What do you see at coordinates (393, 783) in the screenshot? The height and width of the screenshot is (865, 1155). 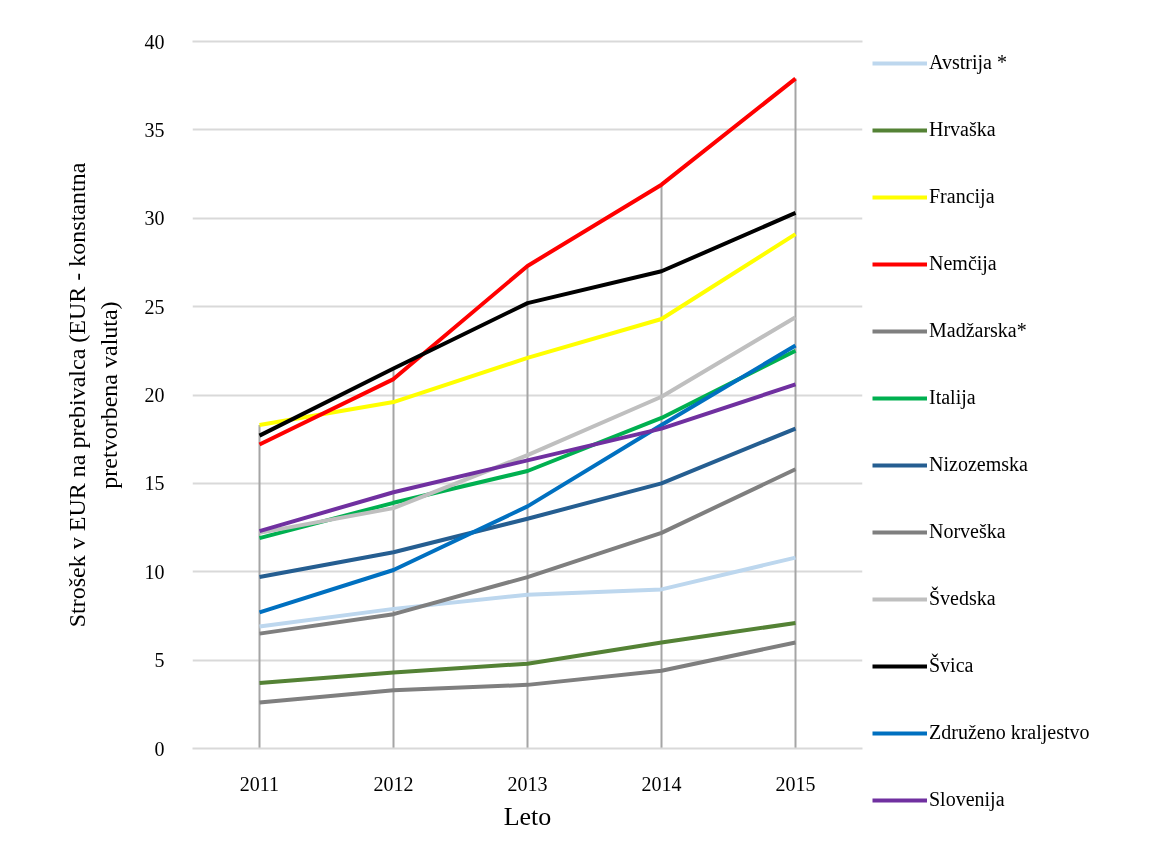 I see `x-tick-label: 2012` at bounding box center [393, 783].